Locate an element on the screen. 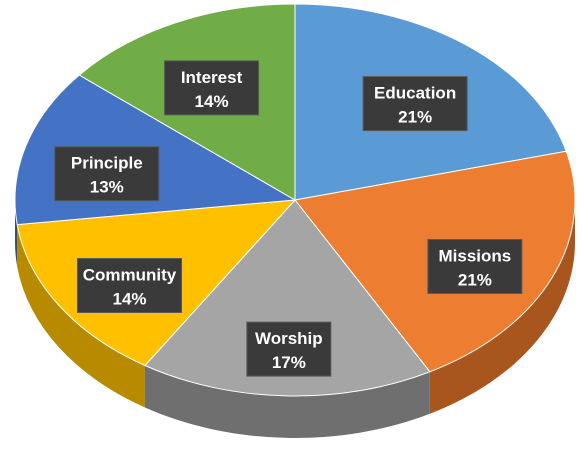 The height and width of the screenshot is (469, 582). label-worship: Worship 17% is located at coordinates (289, 349).